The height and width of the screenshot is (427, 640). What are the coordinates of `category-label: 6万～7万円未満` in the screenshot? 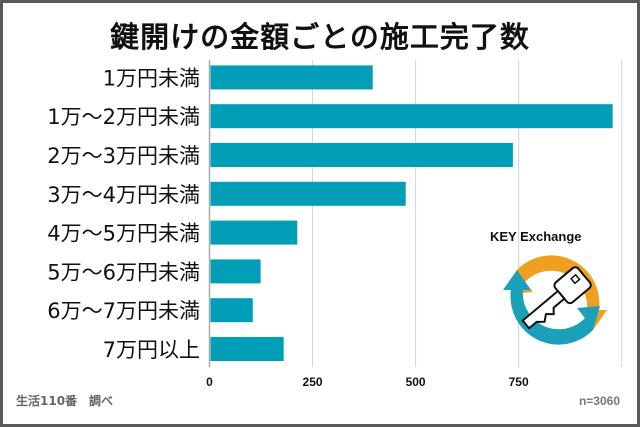 It's located at (123, 311).